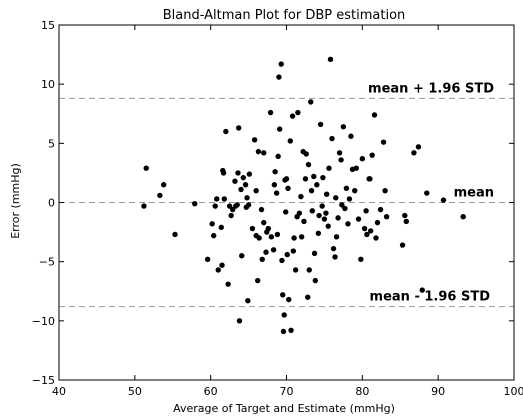 This screenshot has width=523, height=417. I want to click on x-tick-label: 50, so click(135, 391).